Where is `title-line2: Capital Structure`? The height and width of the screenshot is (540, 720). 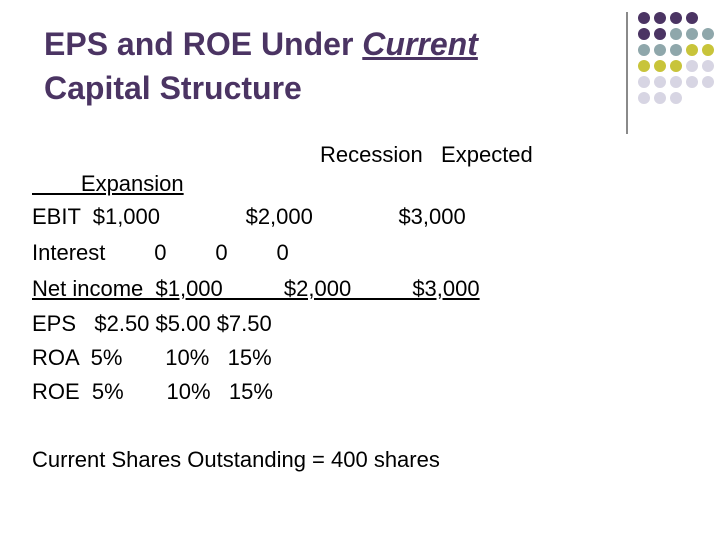 title-line2: Capital Structure is located at coordinates (173, 88).